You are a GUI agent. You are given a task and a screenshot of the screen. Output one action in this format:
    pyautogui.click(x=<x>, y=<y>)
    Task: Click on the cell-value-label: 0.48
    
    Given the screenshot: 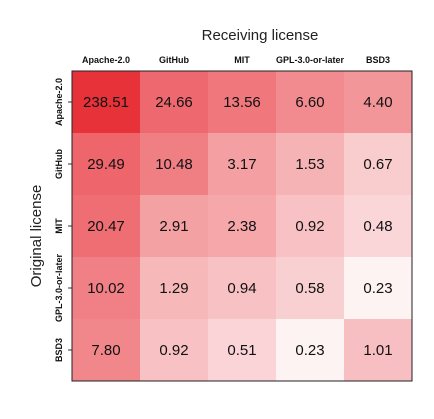 What is the action you would take?
    pyautogui.click(x=377, y=226)
    